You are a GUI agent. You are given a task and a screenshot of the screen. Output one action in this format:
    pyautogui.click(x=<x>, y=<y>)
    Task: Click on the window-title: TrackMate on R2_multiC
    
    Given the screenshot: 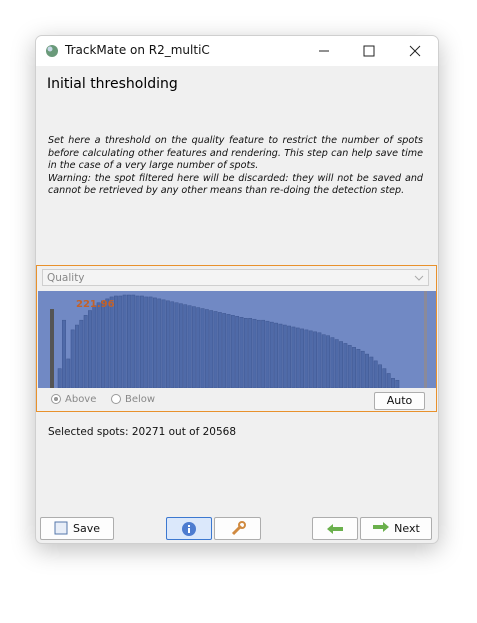 What is the action you would take?
    pyautogui.click(x=137, y=50)
    